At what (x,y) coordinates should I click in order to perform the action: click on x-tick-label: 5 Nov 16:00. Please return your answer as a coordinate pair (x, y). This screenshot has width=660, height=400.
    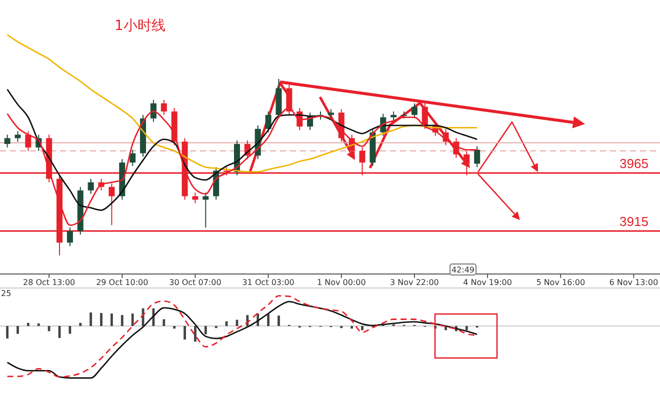
    Looking at the image, I should click on (561, 282).